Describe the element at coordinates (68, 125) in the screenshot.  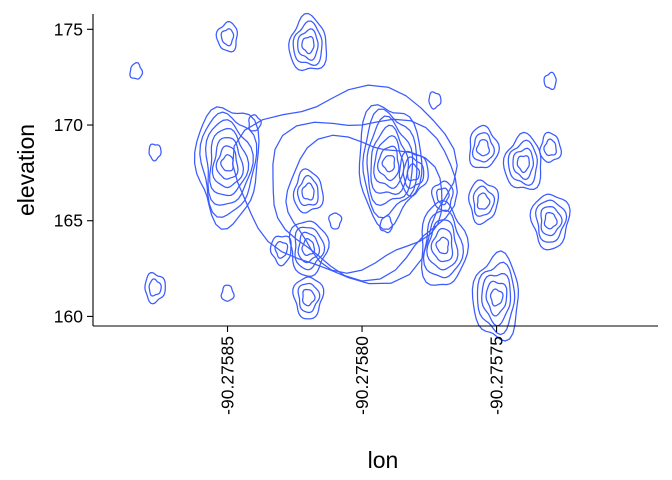
I see `y-tick-label: 170` at that location.